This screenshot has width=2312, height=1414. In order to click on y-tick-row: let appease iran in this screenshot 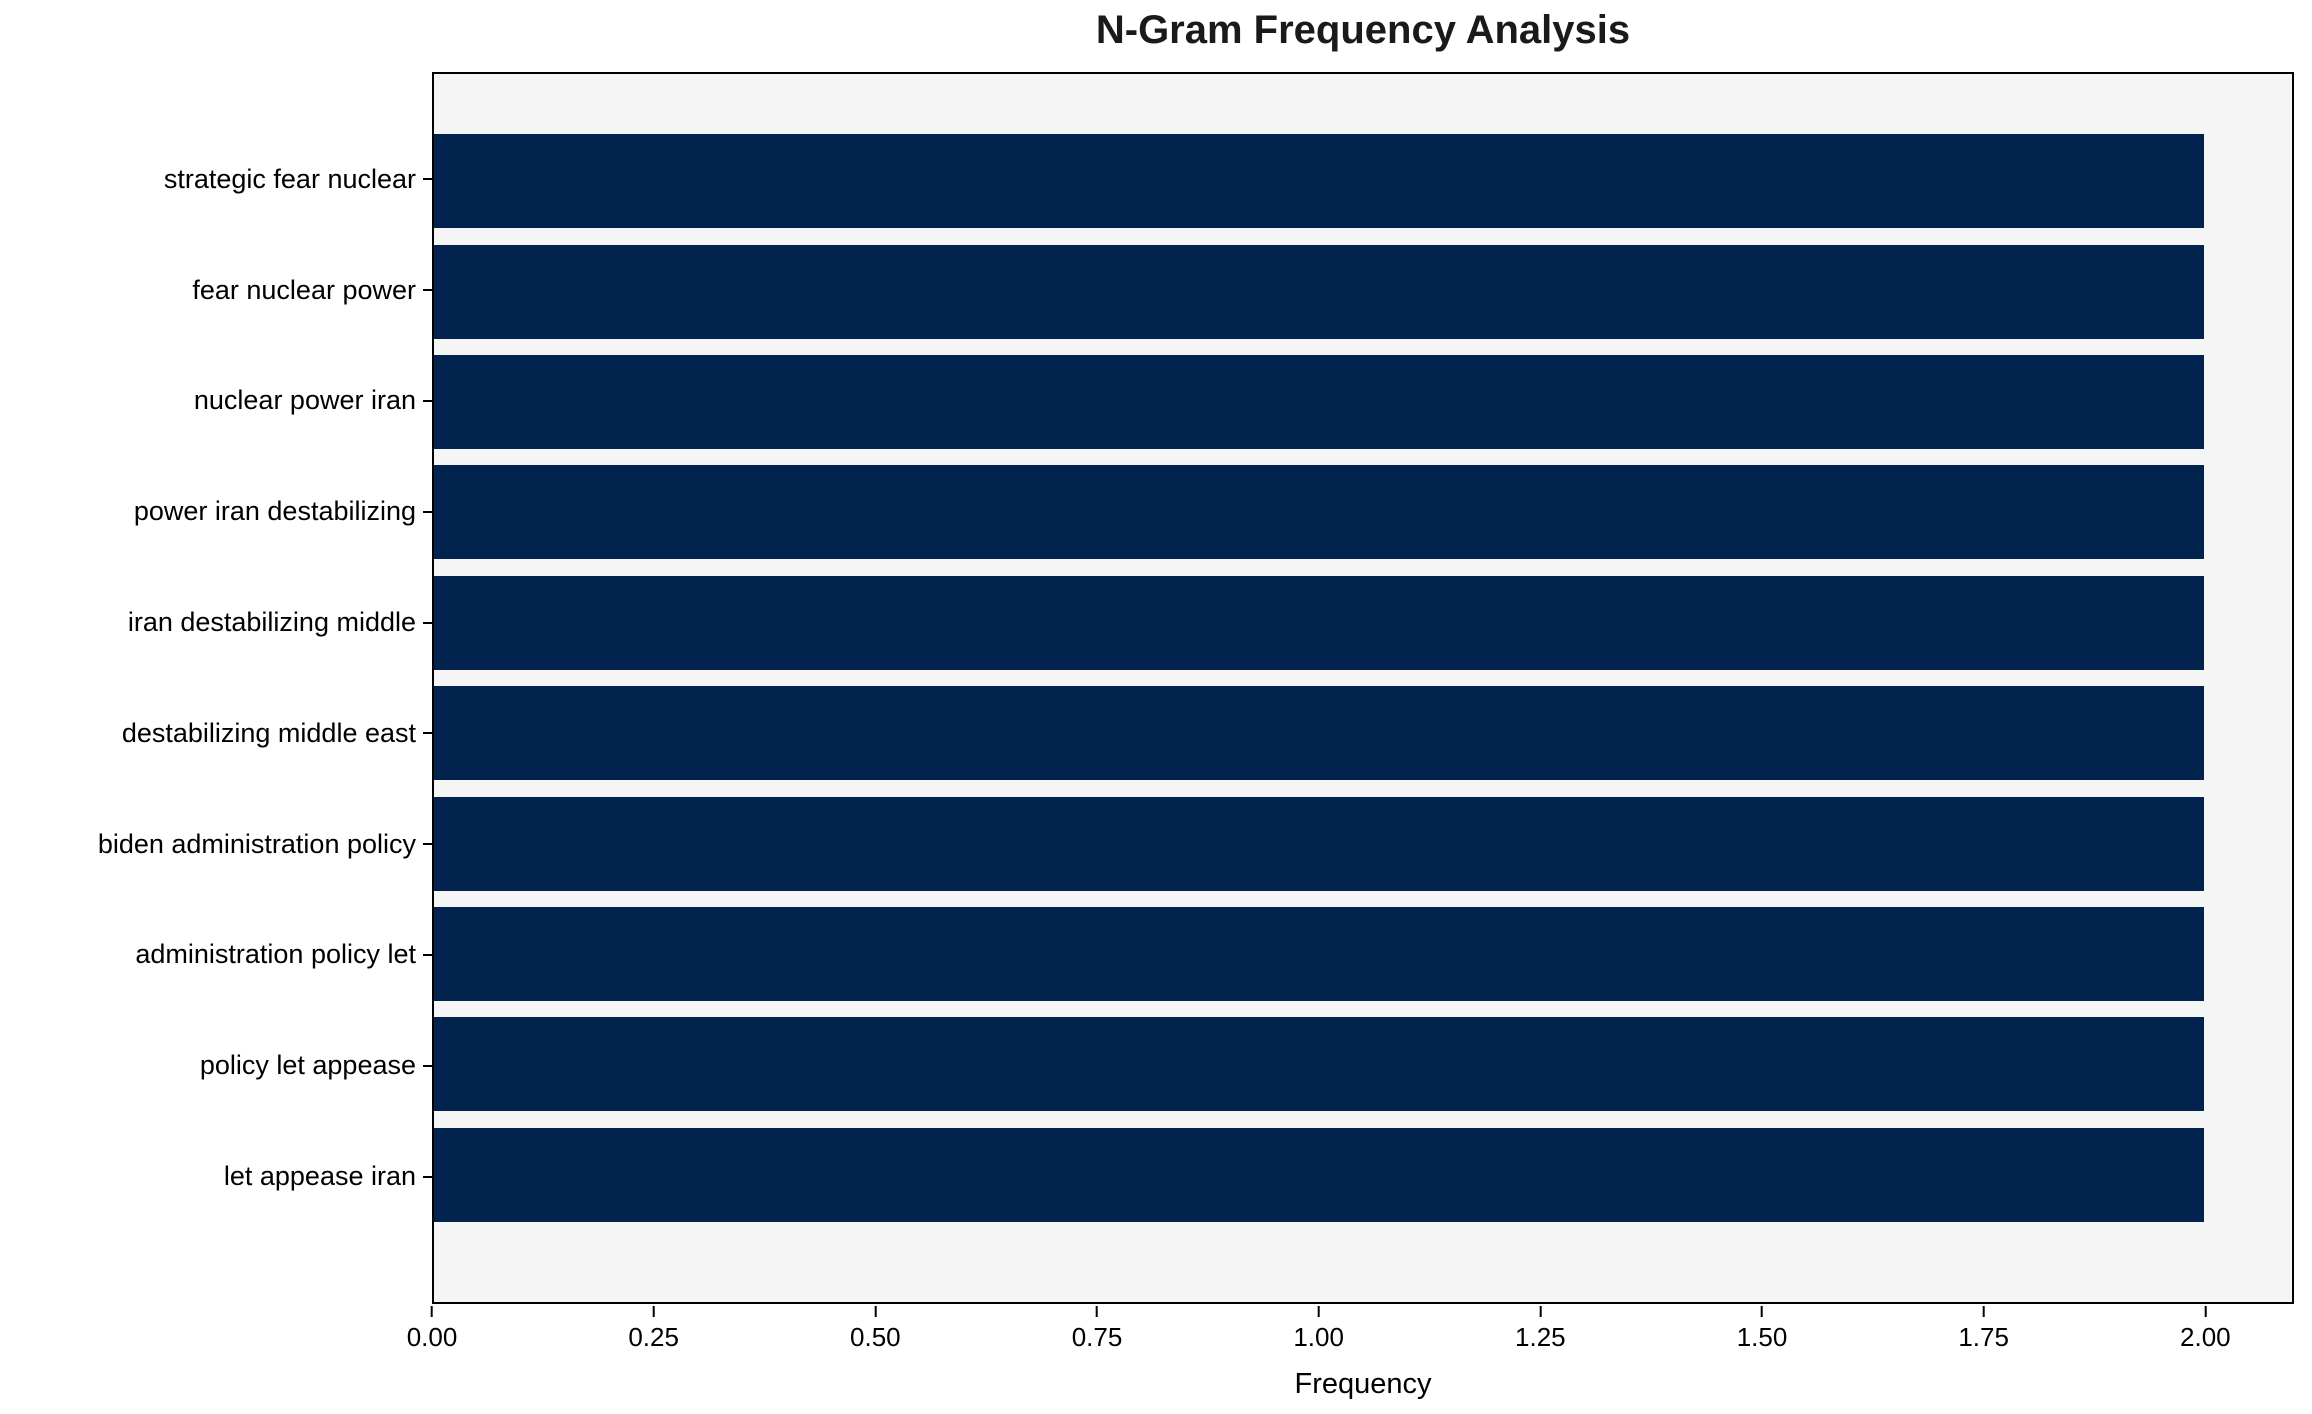, I will do `click(216, 1176)`.